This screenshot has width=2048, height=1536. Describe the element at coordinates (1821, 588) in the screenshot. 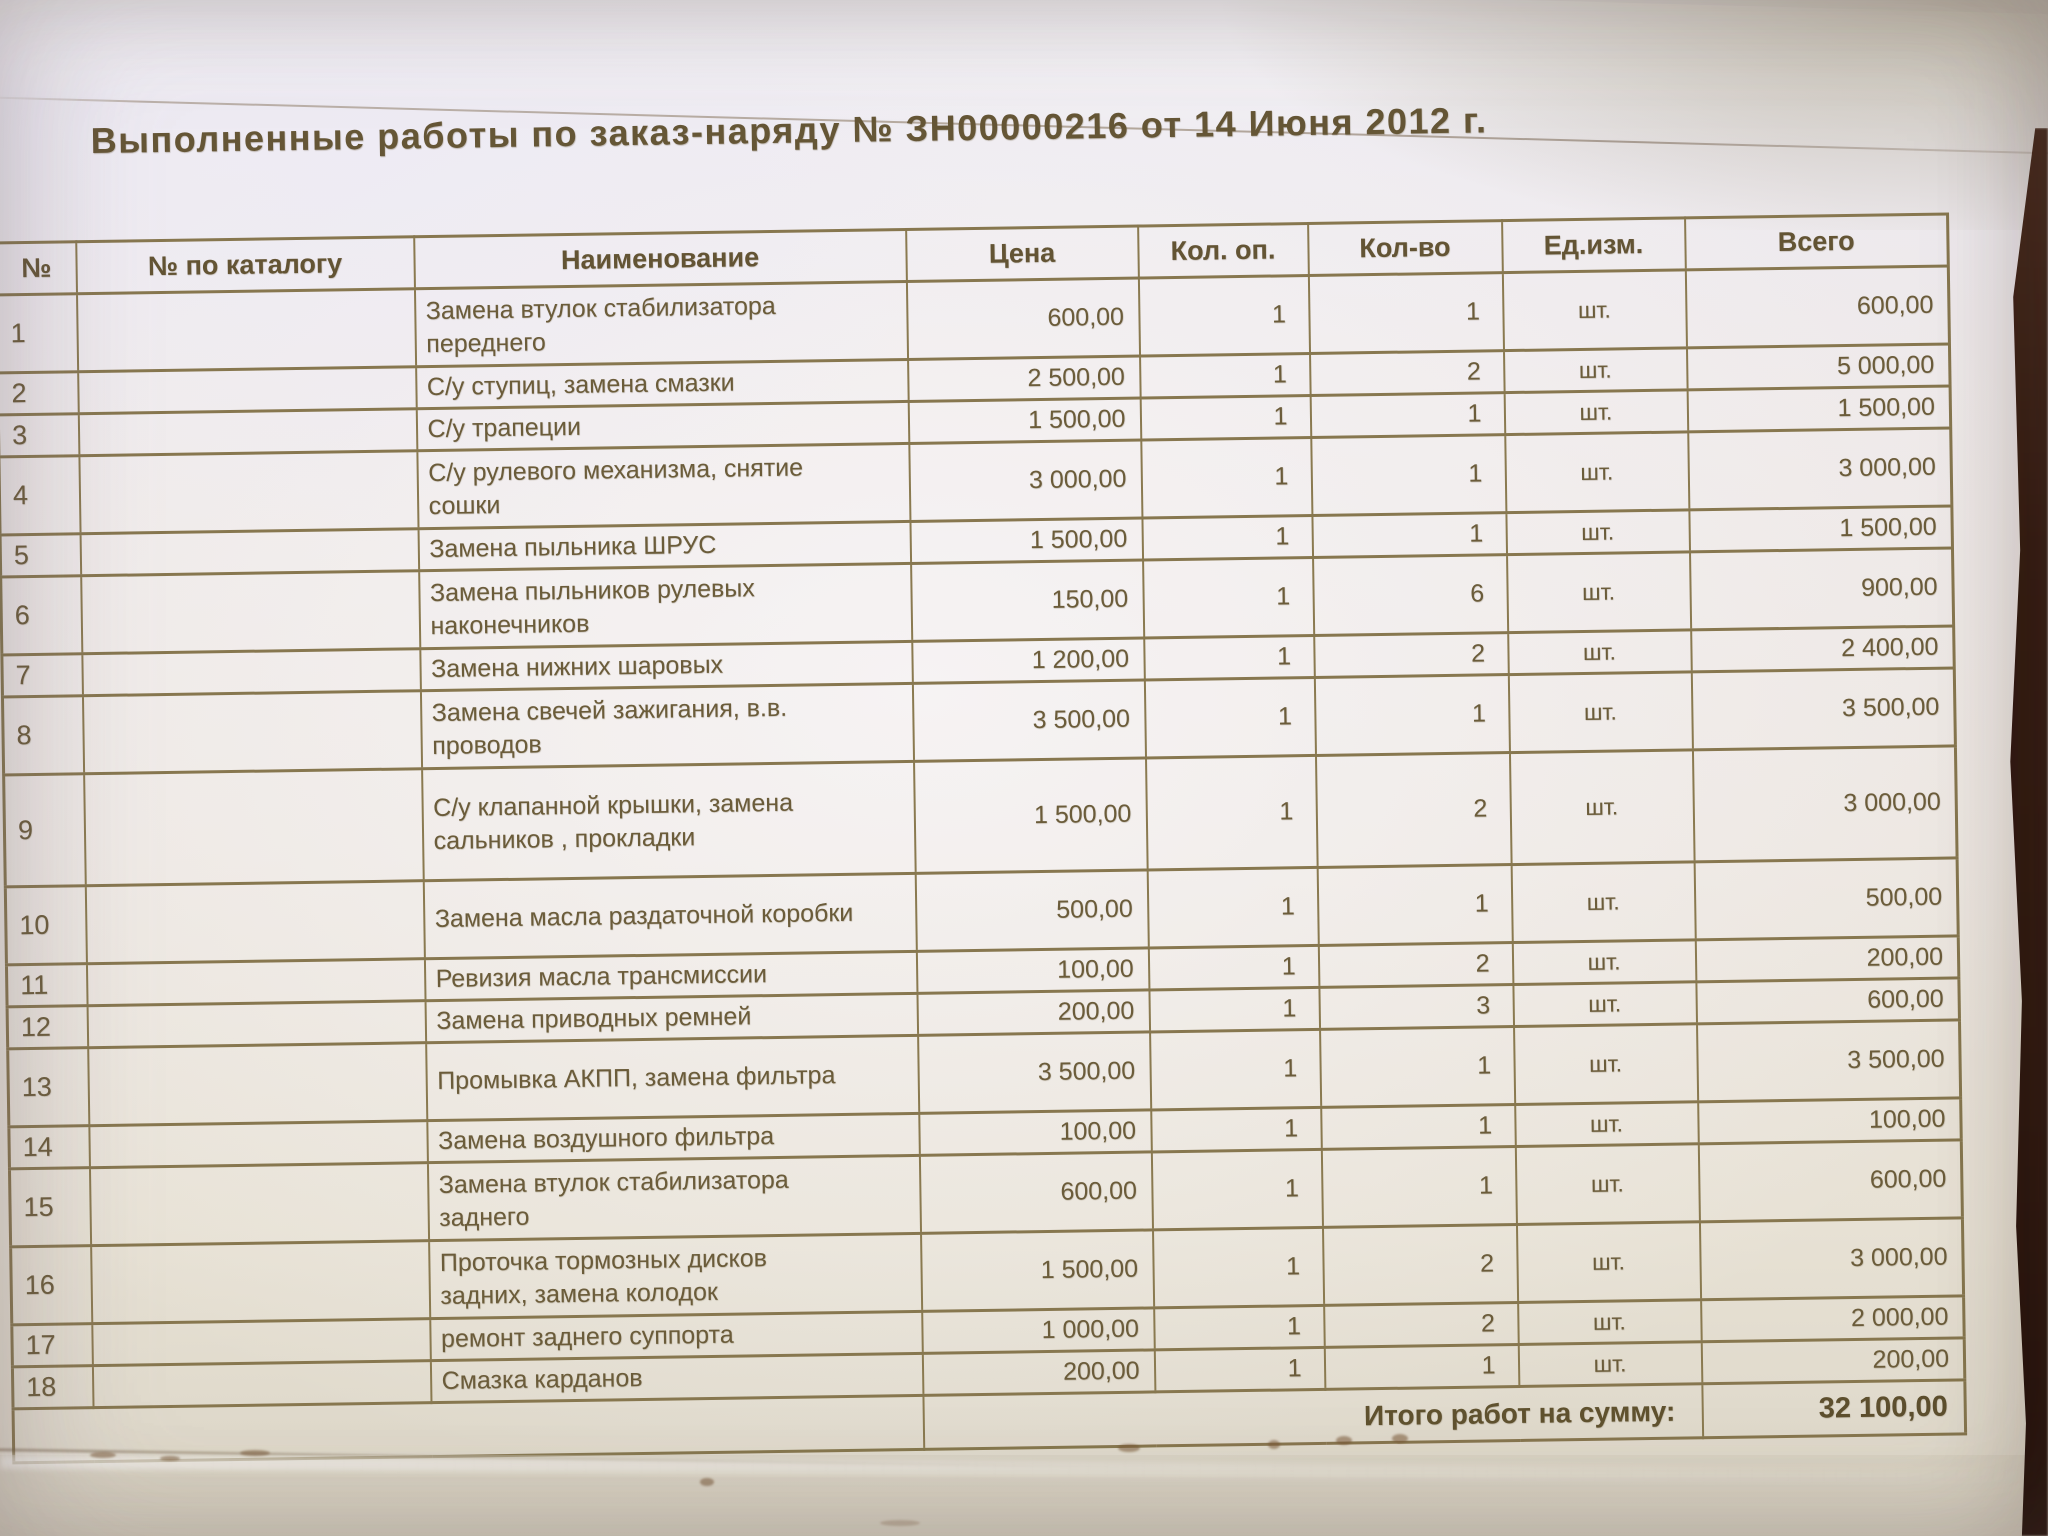

I see `cell-total: 900,00` at that location.